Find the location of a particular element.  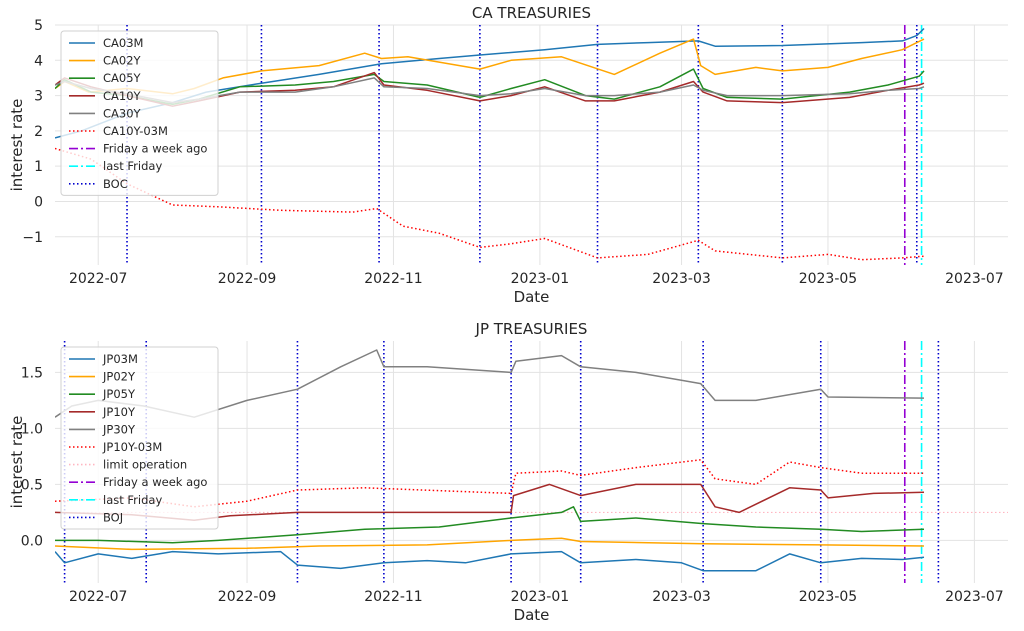

jp-x-tick-label: 2022-07 is located at coordinates (98, 597).